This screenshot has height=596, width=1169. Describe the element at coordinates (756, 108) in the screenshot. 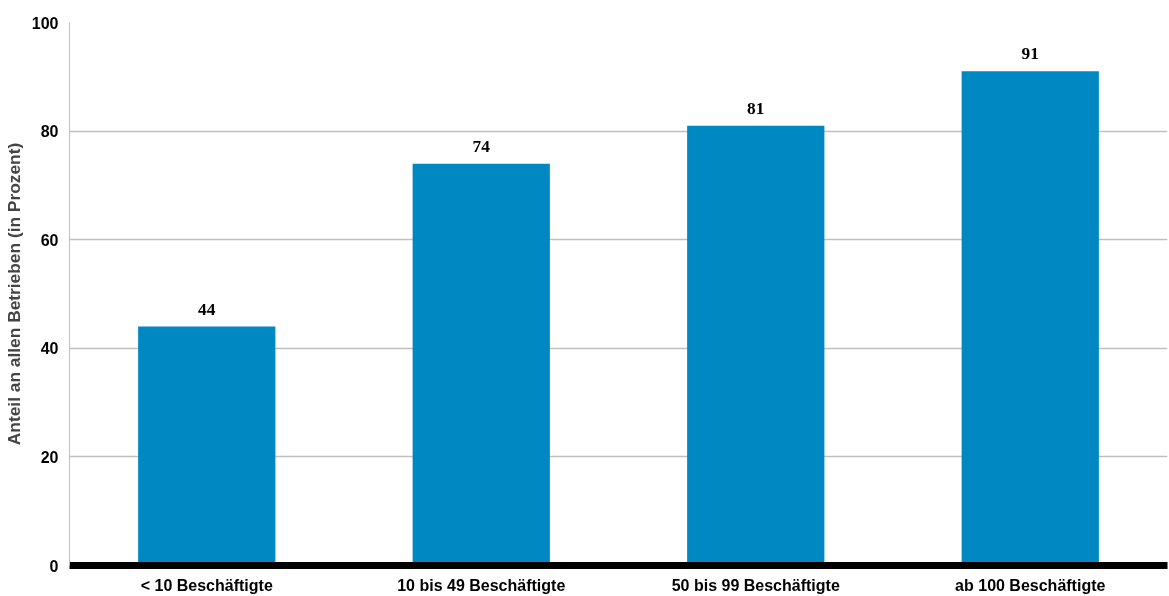

I see `data-label: 81` at that location.